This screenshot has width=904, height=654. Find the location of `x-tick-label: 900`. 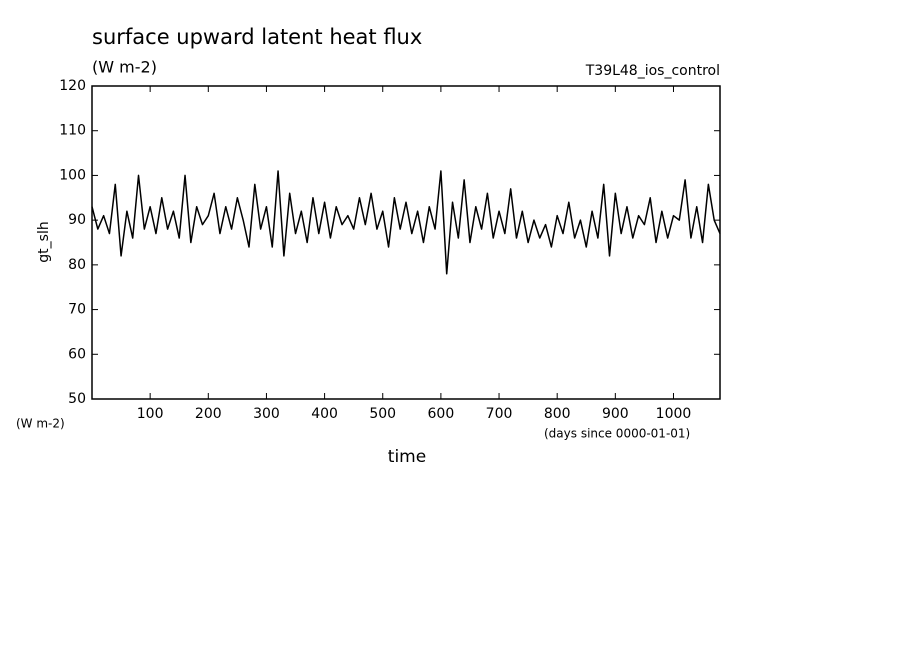

x-tick-label: 900 is located at coordinates (615, 414).